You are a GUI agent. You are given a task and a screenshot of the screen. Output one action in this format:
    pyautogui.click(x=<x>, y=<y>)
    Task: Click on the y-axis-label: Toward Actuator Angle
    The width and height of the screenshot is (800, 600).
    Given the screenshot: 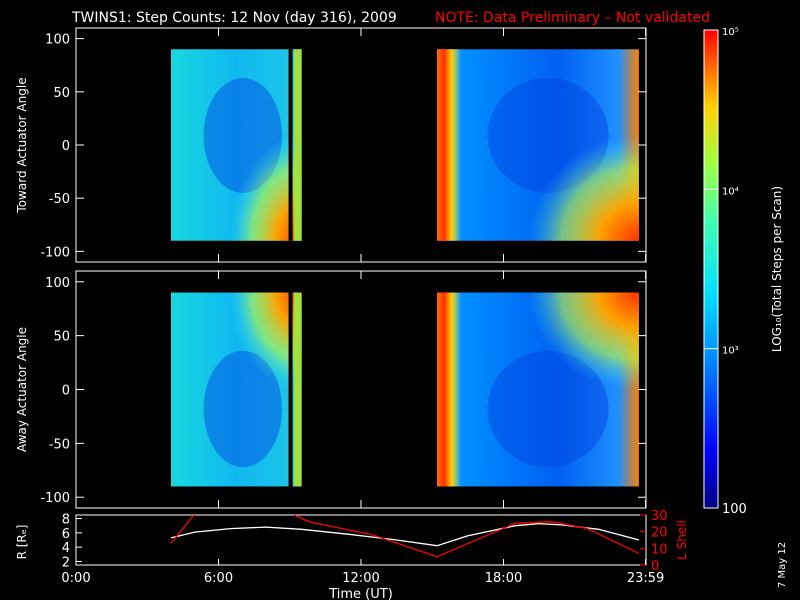 What is the action you would take?
    pyautogui.click(x=22, y=145)
    